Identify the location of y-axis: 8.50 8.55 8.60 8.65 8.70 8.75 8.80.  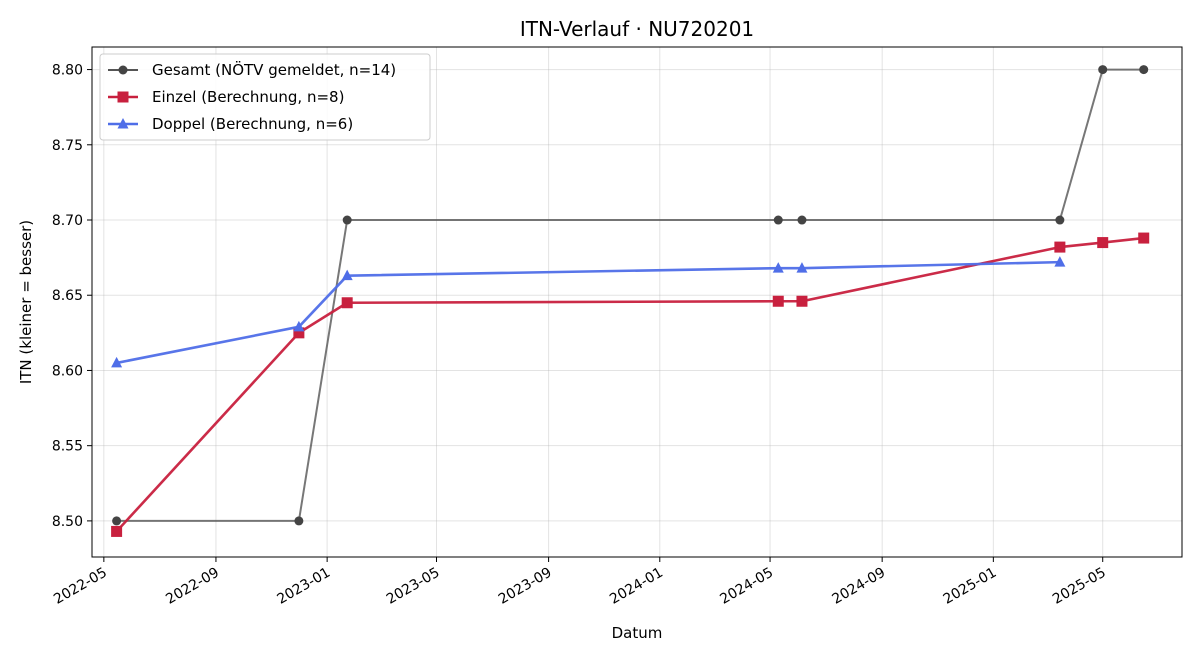
(72, 296).